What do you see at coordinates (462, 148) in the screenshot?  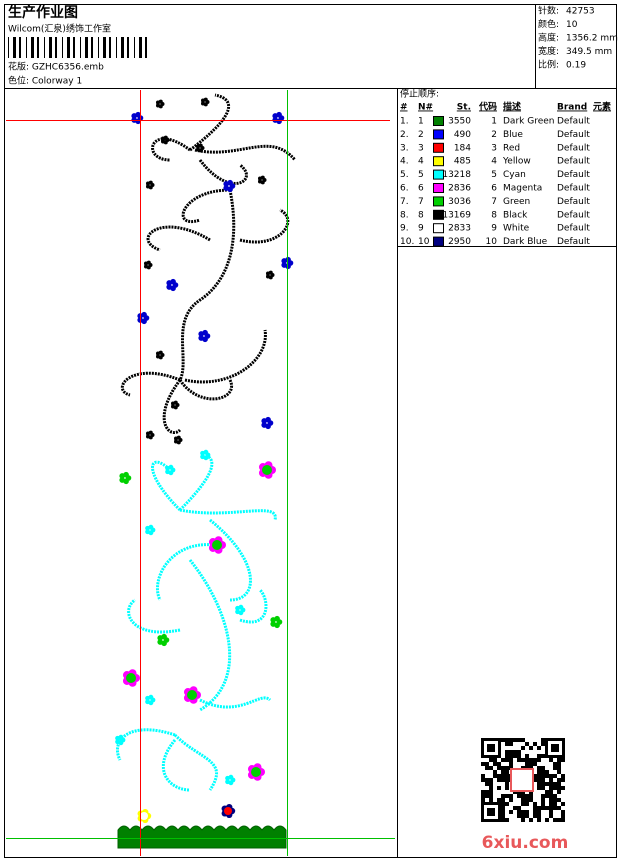 I see `row-stitches: 184` at bounding box center [462, 148].